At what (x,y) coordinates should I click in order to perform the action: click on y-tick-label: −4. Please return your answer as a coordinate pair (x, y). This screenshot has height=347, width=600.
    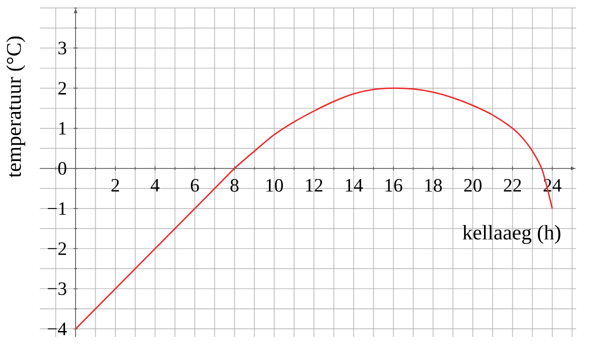
    Looking at the image, I should click on (57, 329).